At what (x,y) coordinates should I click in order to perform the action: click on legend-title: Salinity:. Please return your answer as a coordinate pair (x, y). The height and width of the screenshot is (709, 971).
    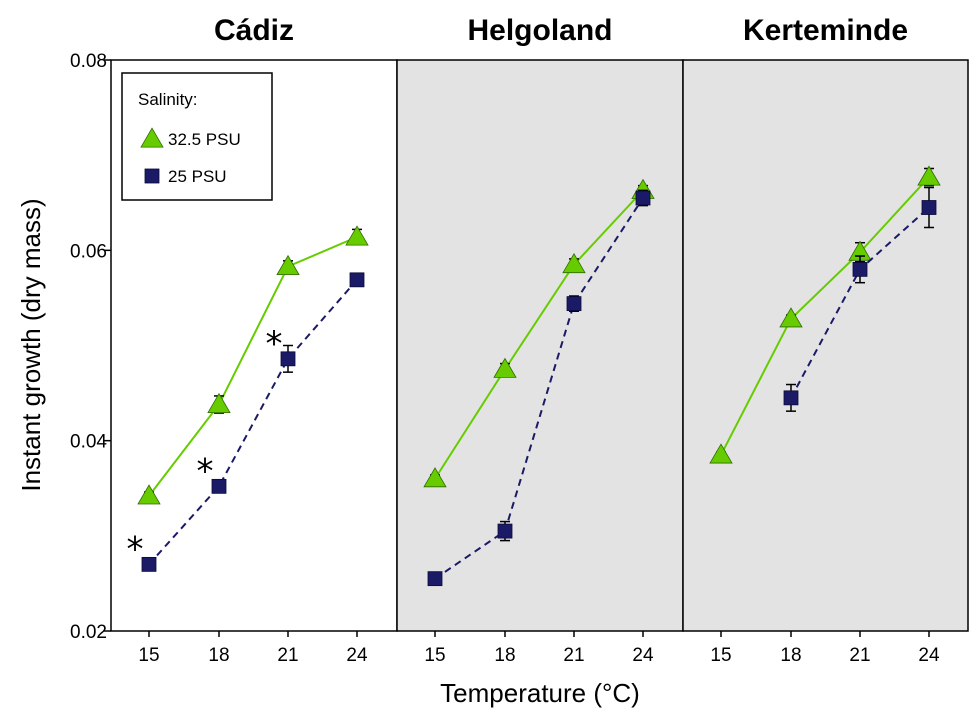
    Looking at the image, I should click on (168, 99).